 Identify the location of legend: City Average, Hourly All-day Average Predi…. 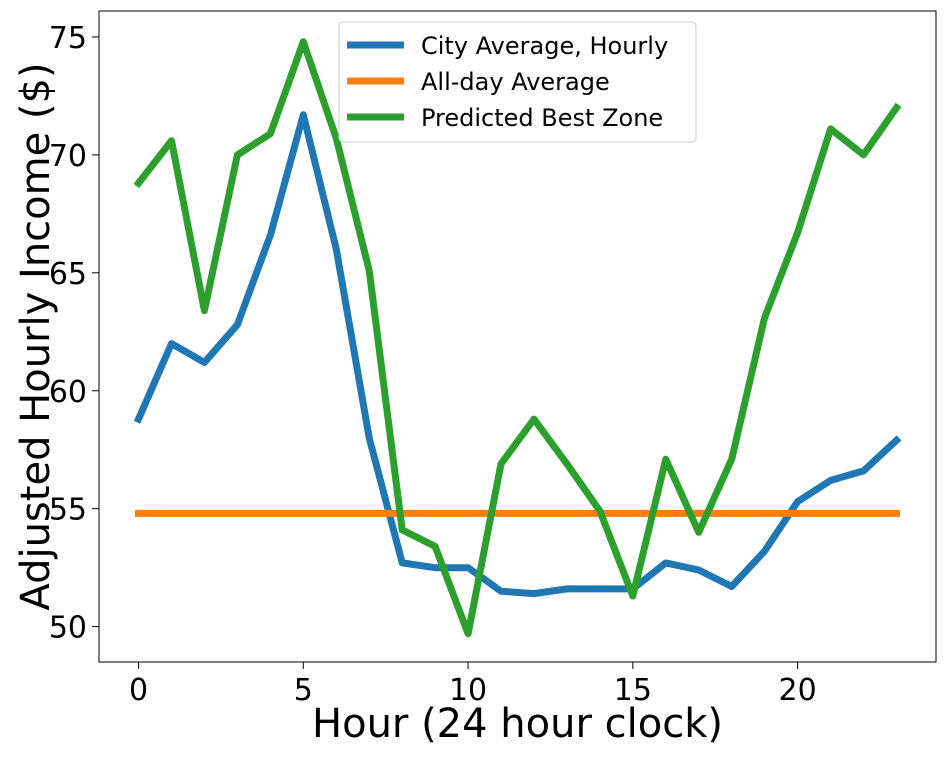
(517, 82).